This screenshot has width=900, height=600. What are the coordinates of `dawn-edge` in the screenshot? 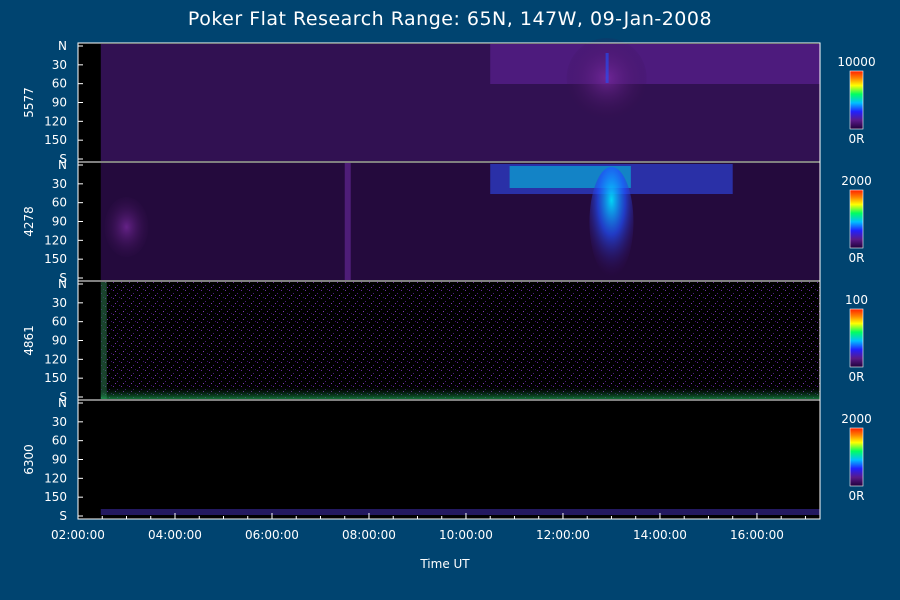 It's located at (103, 340).